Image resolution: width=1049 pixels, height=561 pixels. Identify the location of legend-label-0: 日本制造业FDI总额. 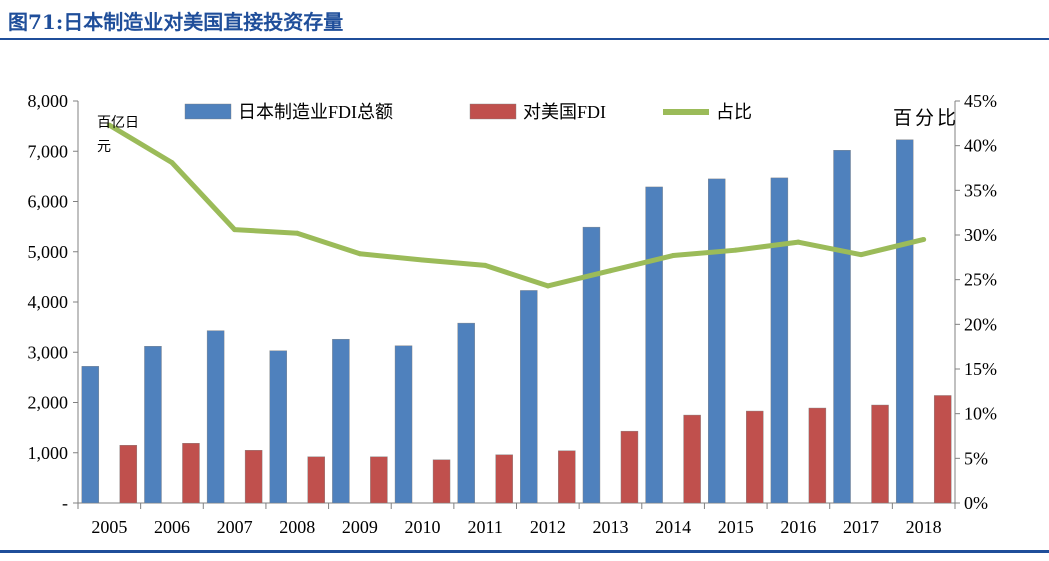
(315, 112).